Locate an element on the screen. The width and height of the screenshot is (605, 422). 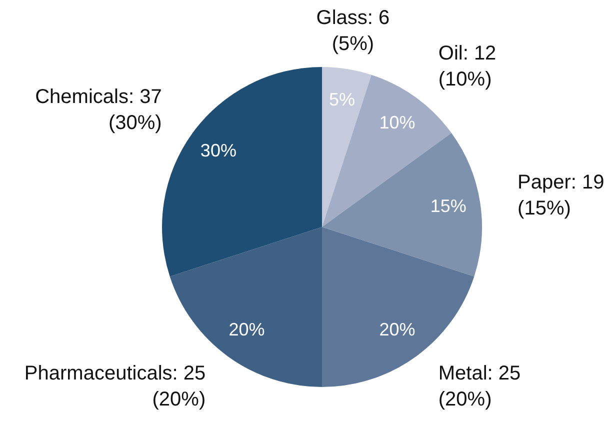
slice-label: Paper: 19 (15%) is located at coordinates (561, 196).